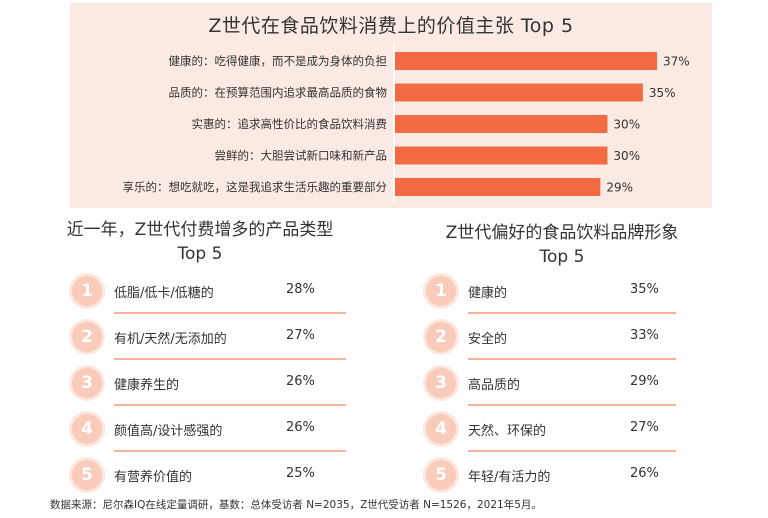  What do you see at coordinates (164, 293) in the screenshot?
I see `rank-category-label: 低脂/低卡/低糖的` at bounding box center [164, 293].